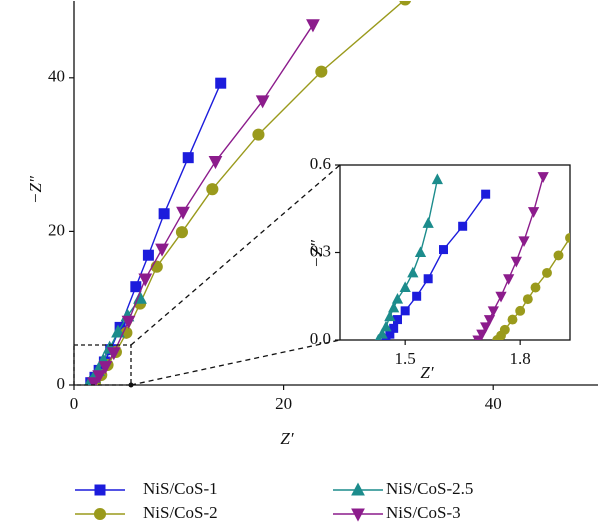 The width and height of the screenshot is (600, 522). Describe the element at coordinates (320, 338) in the screenshot. I see `y-tick-label: 0.0` at that location.